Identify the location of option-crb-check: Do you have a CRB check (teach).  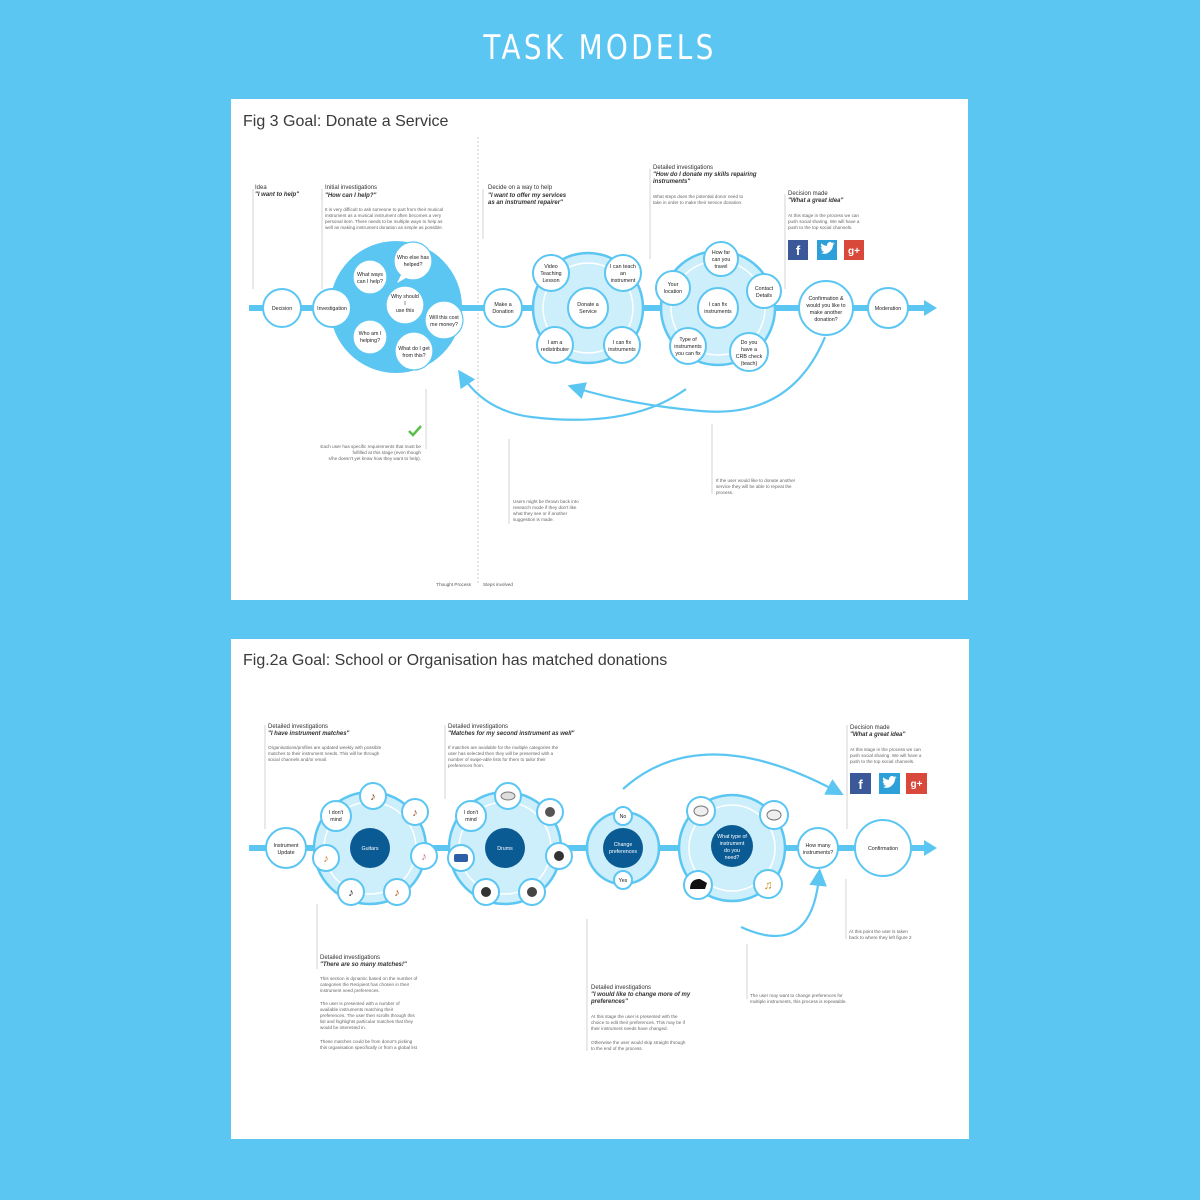
(749, 352).